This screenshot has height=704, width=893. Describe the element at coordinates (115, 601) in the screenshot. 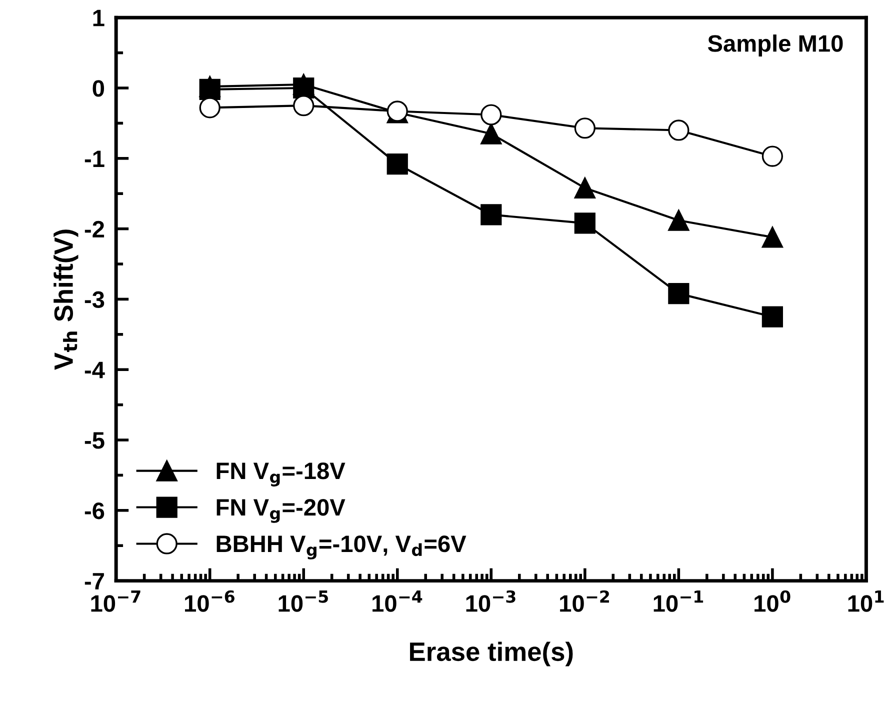

I see `x-tick-label: 10$^{−7}$` at that location.